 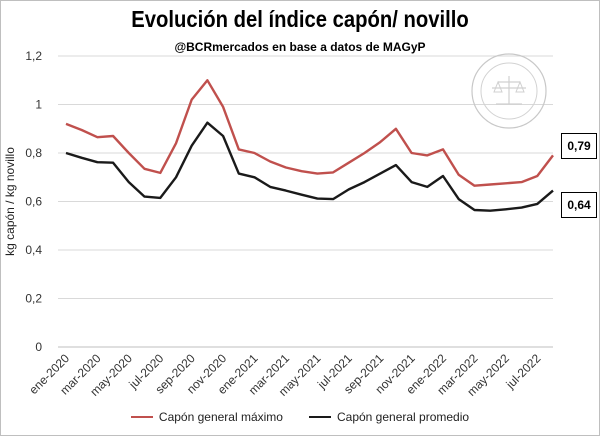 What do you see at coordinates (33, 56) in the screenshot?
I see `y-tick-label: 1,2` at bounding box center [33, 56].